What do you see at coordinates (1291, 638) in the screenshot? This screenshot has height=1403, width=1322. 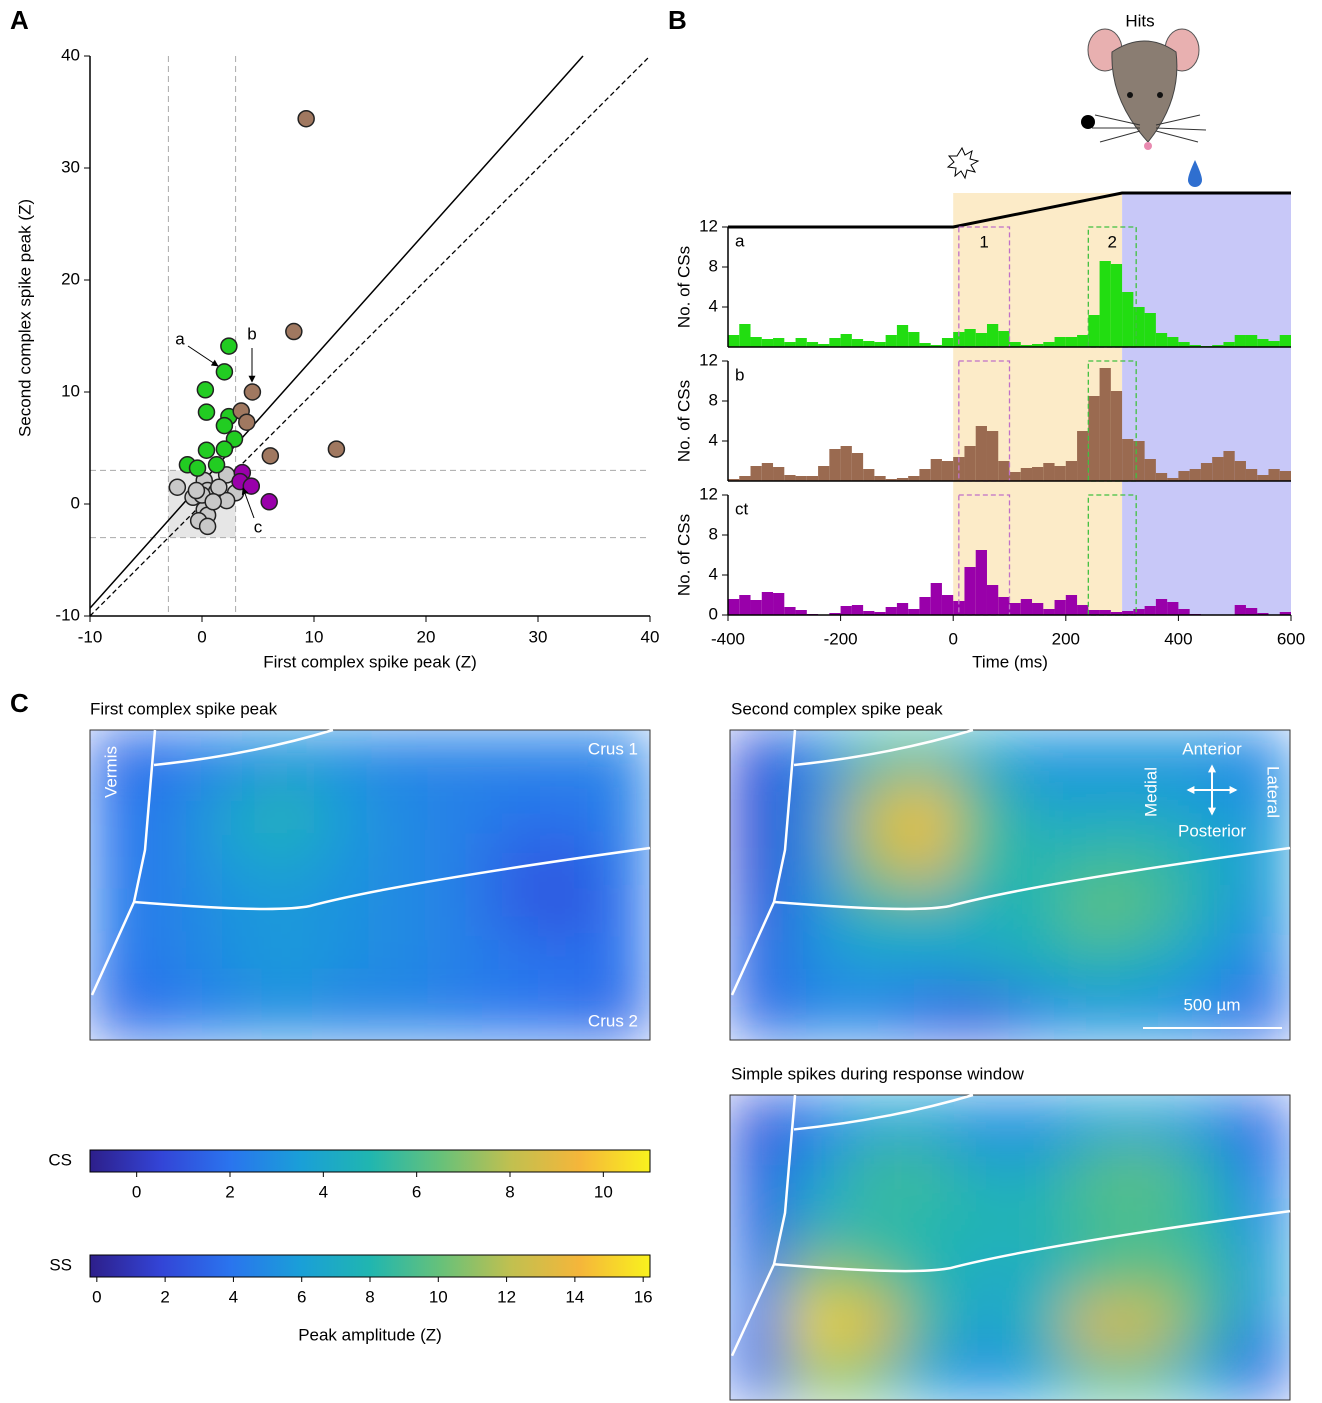 I see `x-tick-label: 600` at bounding box center [1291, 638].